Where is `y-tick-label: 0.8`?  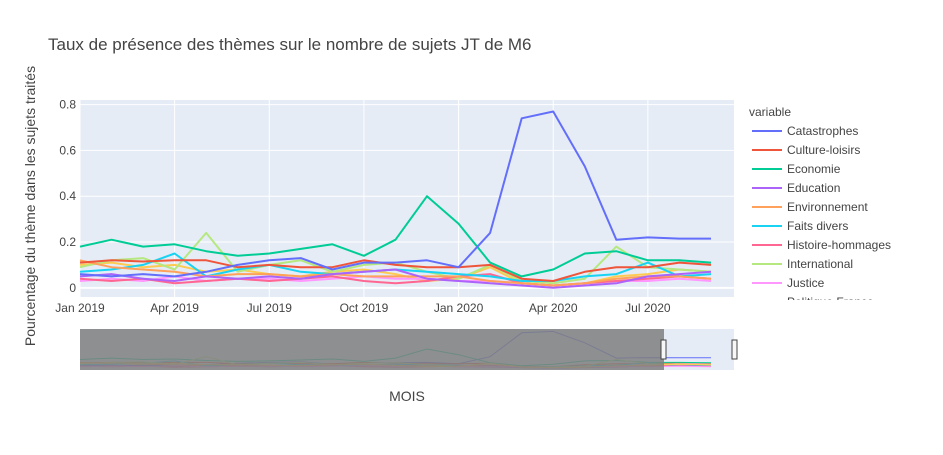
y-tick-label: 0.8 is located at coordinates (67, 105).